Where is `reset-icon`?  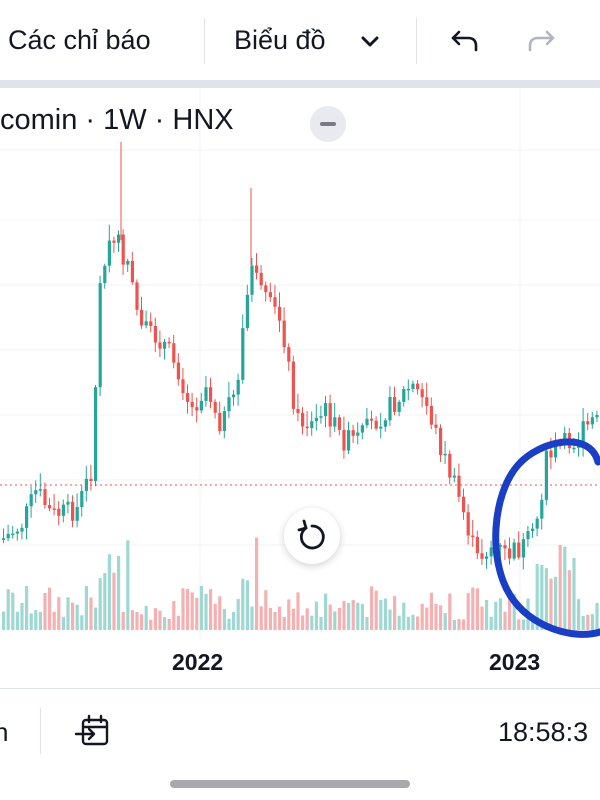
reset-icon is located at coordinates (311, 534).